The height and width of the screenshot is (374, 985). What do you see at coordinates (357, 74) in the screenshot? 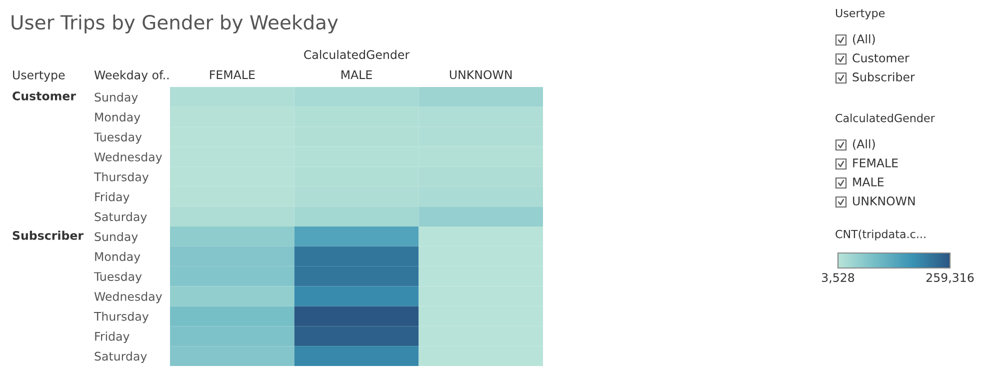
I see `x-tick-label: MALE` at bounding box center [357, 74].